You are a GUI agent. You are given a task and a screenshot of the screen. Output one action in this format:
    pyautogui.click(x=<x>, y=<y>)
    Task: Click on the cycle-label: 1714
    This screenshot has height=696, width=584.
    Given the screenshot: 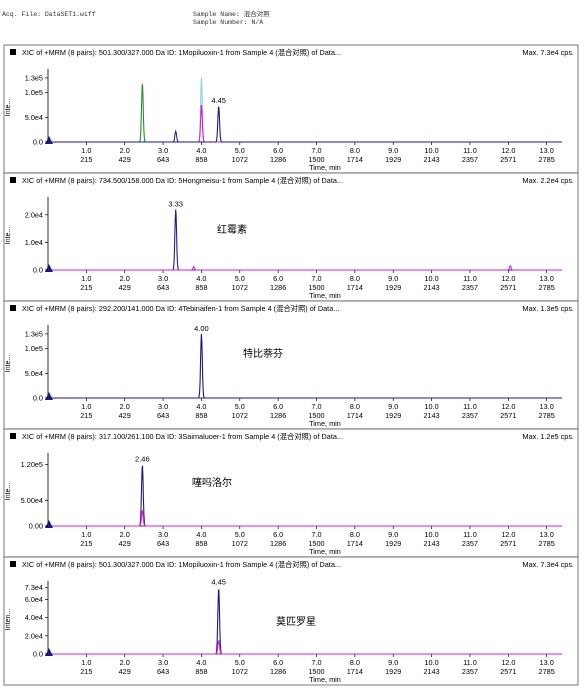 What is the action you would take?
    pyautogui.click(x=355, y=415)
    